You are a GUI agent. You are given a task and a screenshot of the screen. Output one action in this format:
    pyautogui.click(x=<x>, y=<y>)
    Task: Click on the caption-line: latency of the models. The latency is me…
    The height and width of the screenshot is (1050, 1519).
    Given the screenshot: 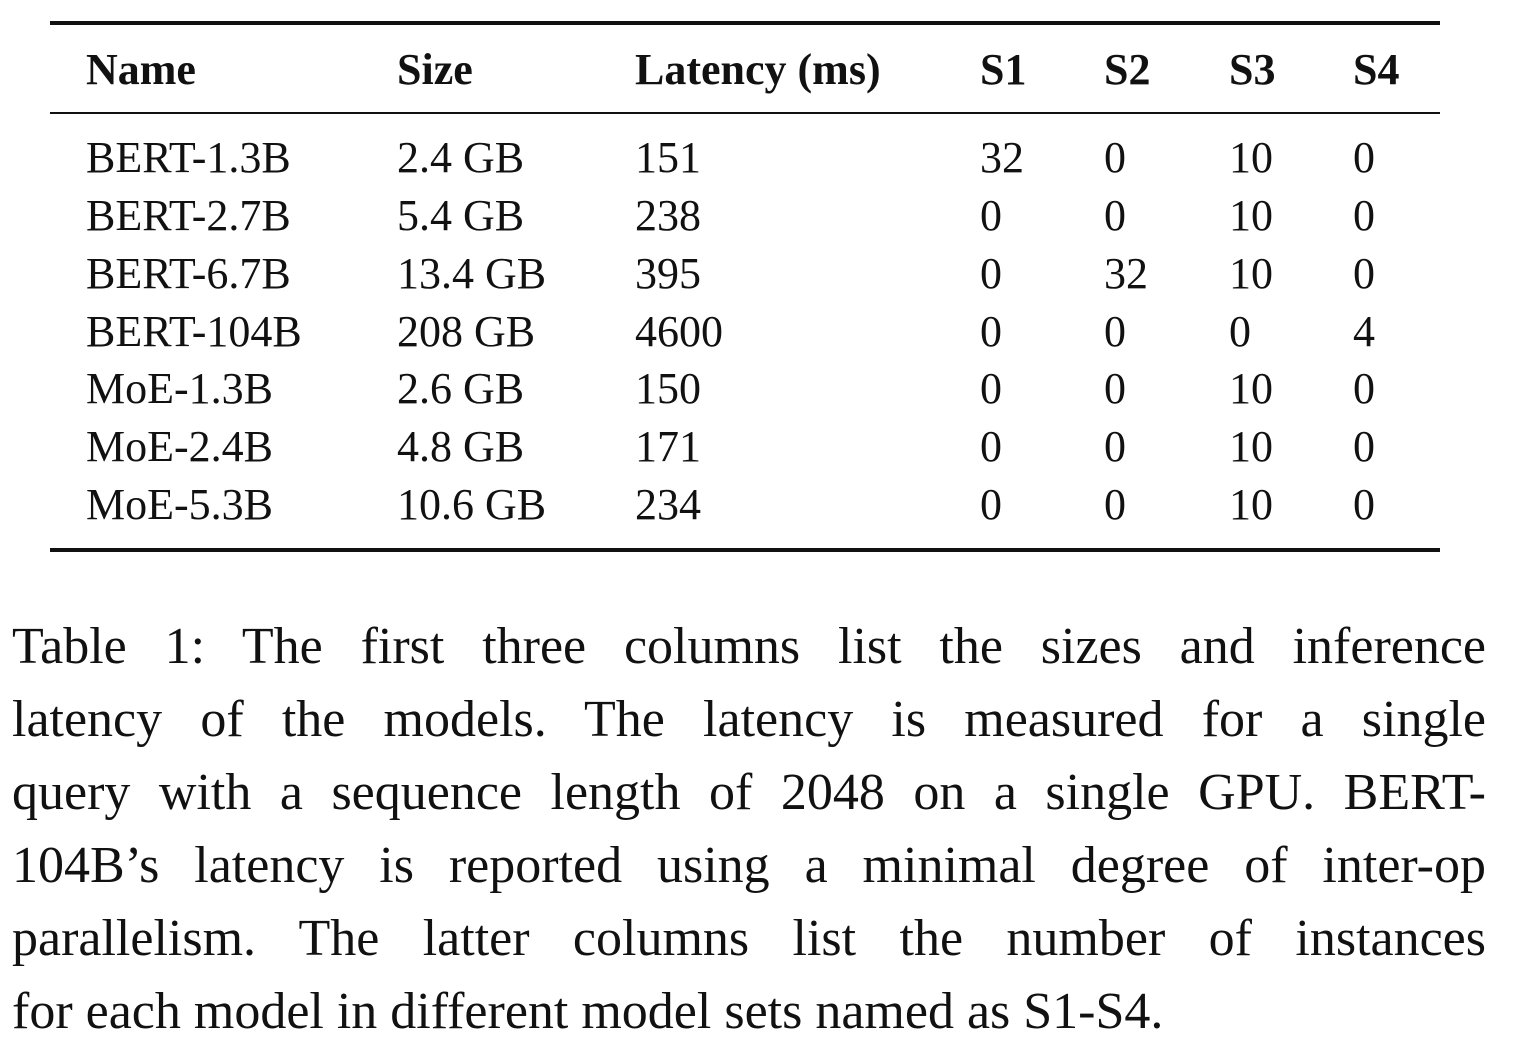 What is the action you would take?
    pyautogui.click(x=749, y=719)
    